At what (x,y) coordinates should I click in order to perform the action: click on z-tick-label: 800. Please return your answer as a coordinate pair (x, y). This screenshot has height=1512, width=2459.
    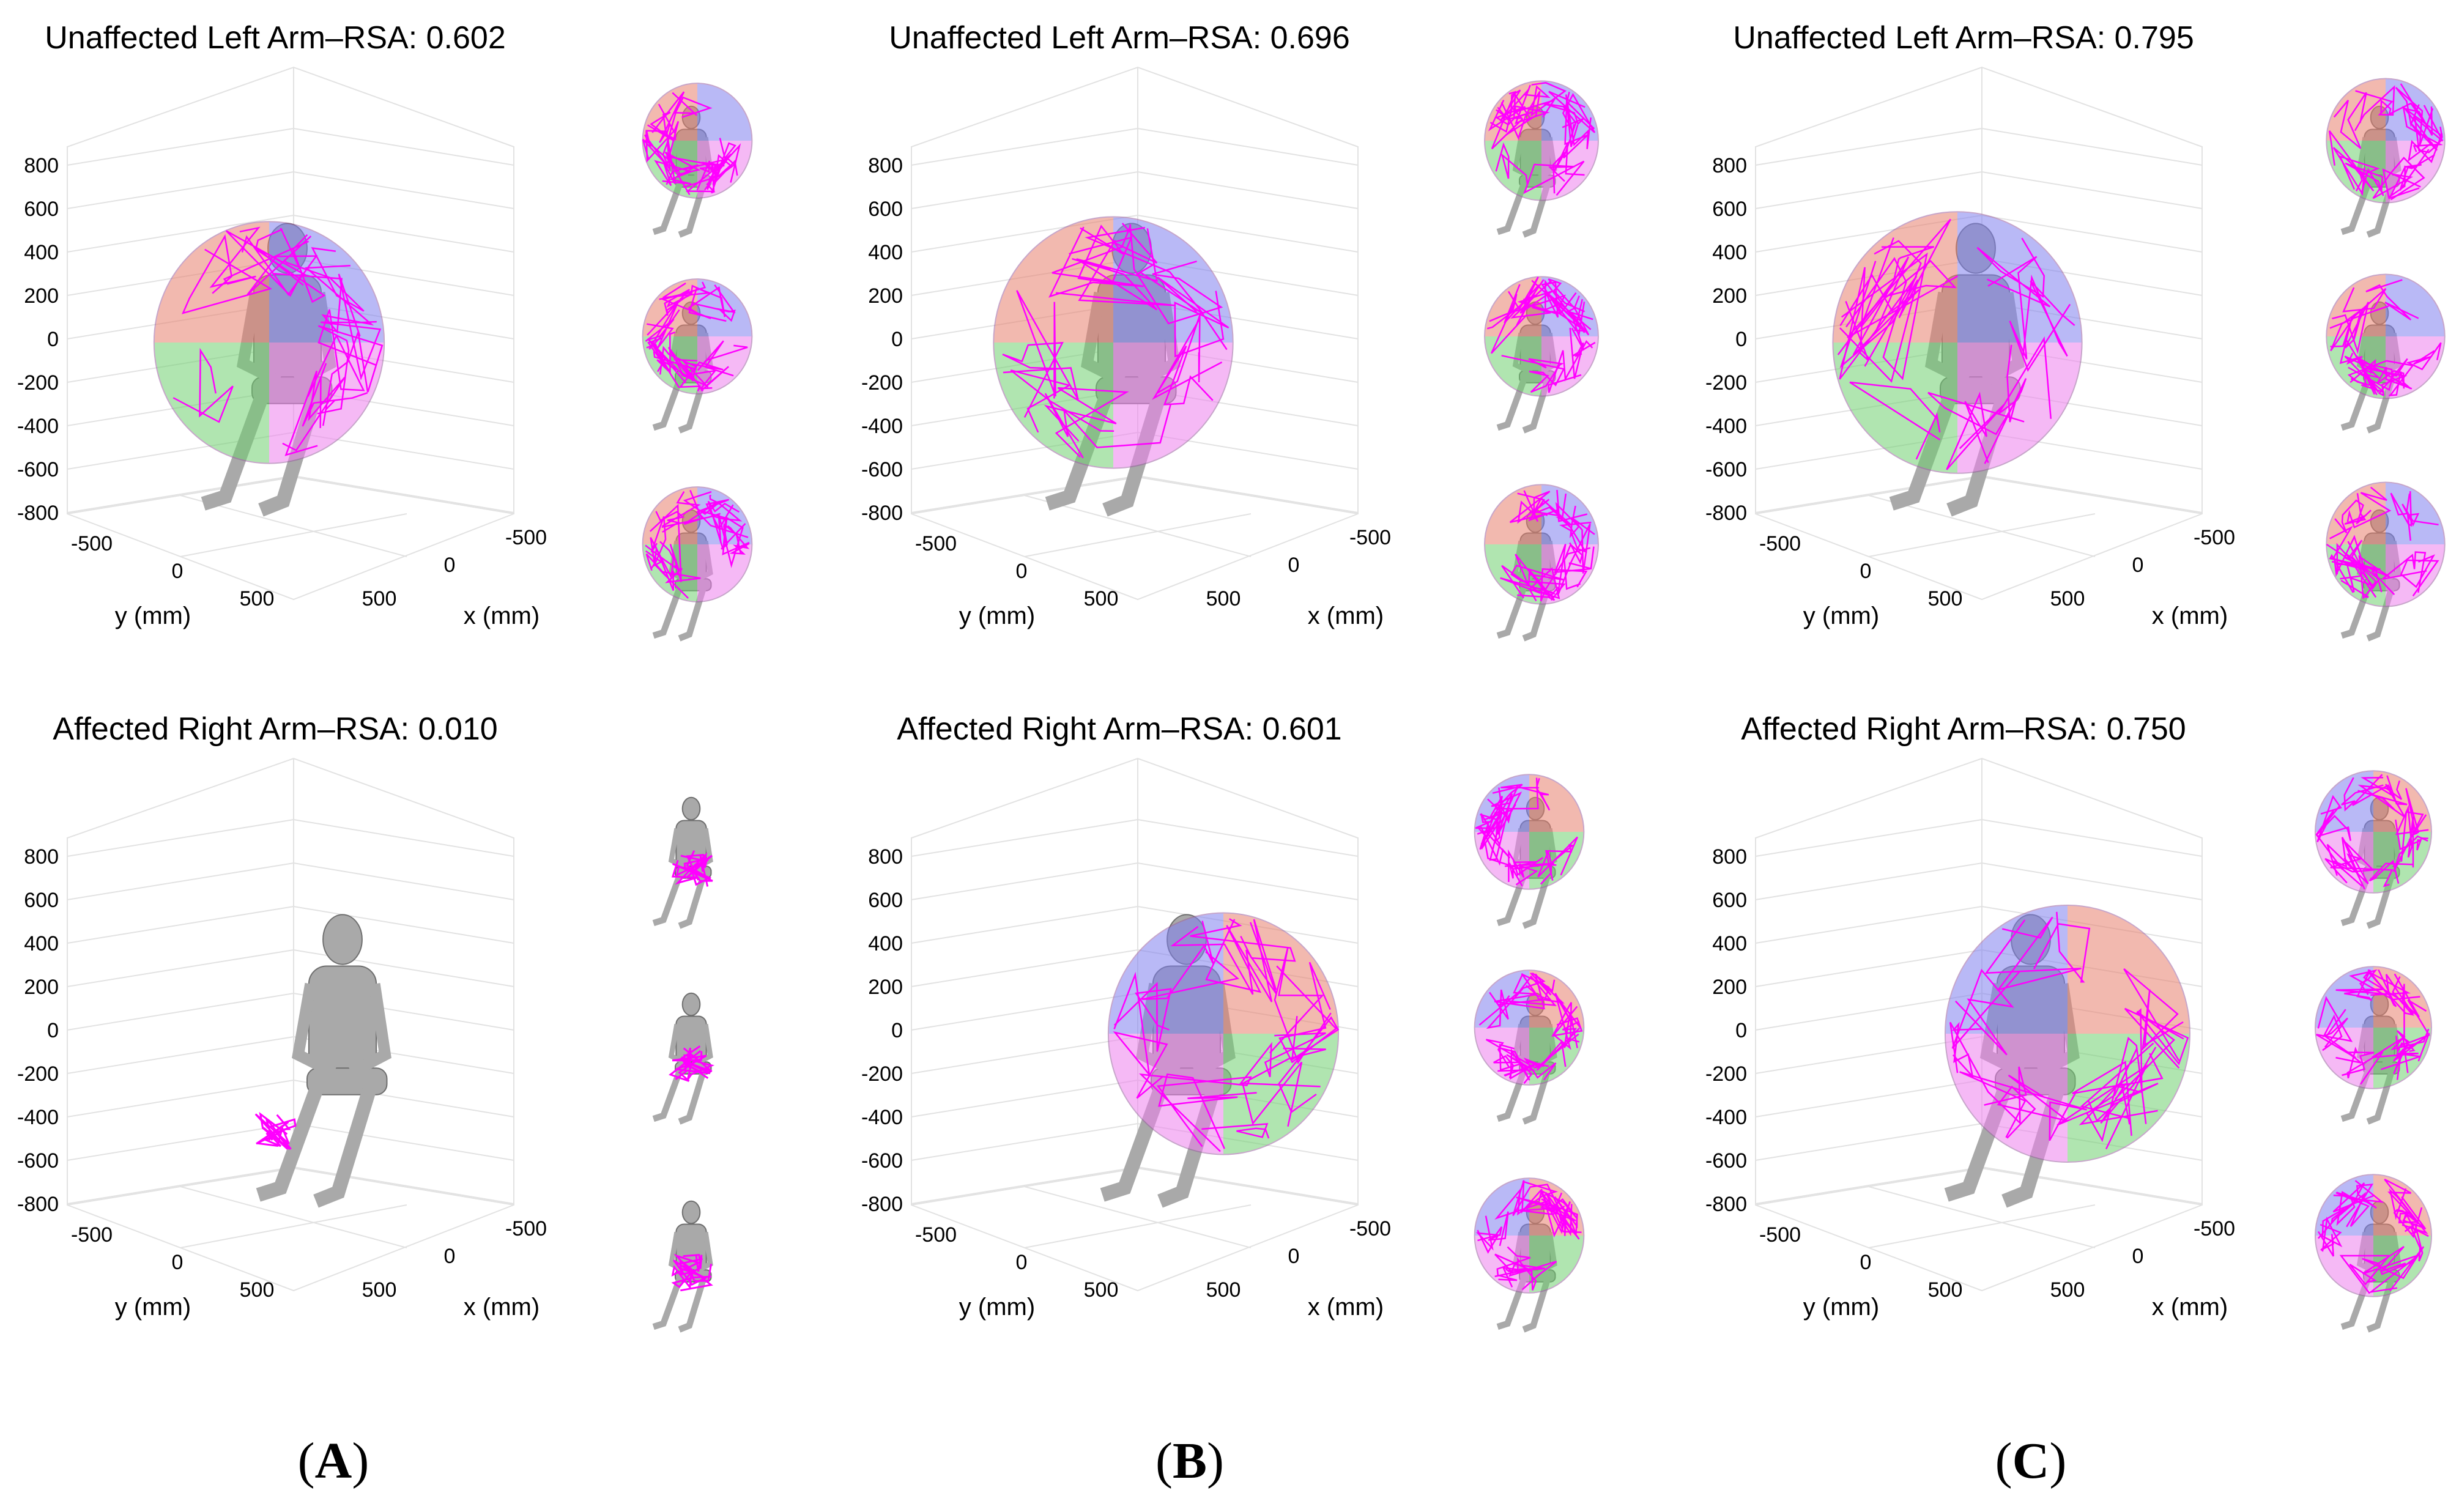
    Looking at the image, I should click on (41, 165).